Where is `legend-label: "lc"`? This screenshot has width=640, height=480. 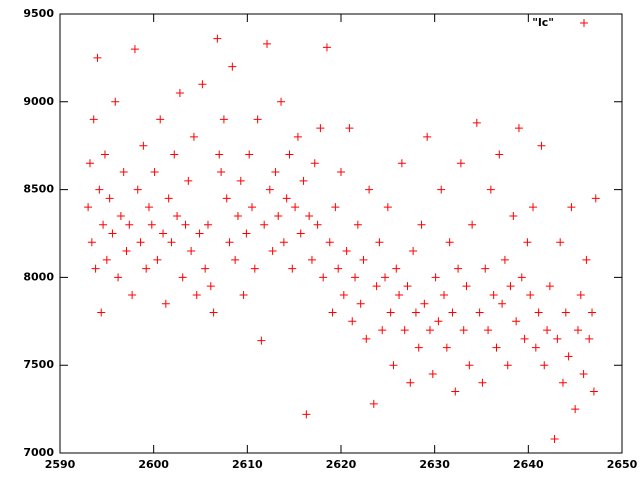 legend-label: "lc" is located at coordinates (543, 22).